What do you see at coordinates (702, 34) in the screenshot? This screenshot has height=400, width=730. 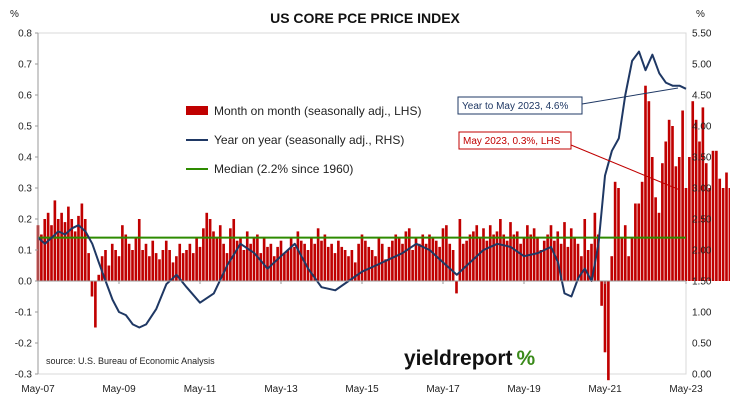 I see `right-tick-label: 5.50` at bounding box center [702, 34].